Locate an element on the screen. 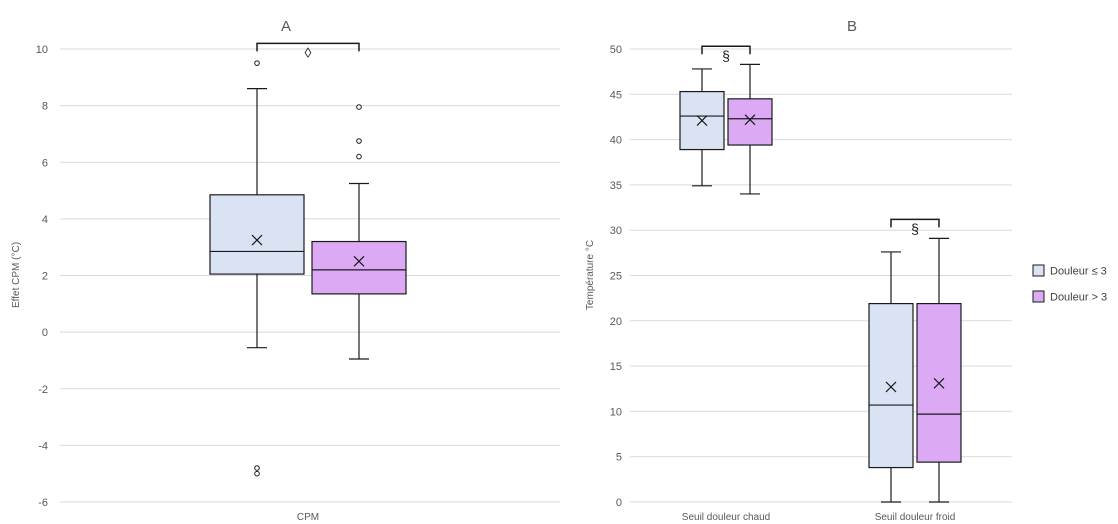 Image resolution: width=1118 pixels, height=524 pixels. y-tick-label: 8 is located at coordinates (45, 107).